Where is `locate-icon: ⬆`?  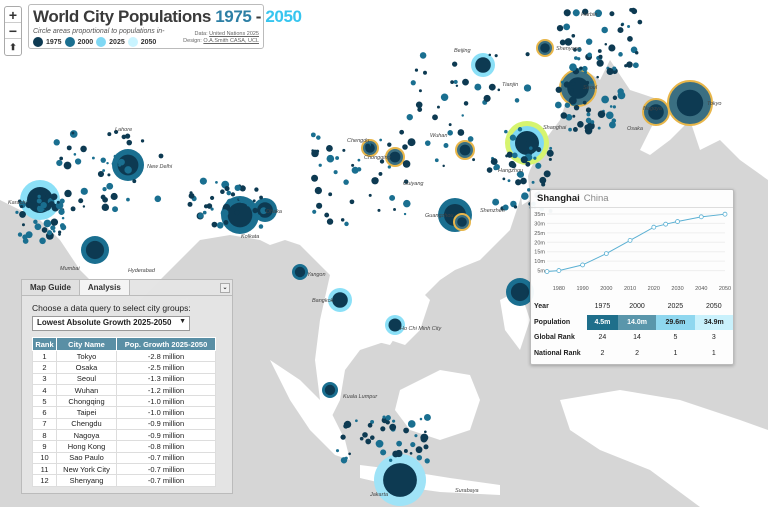 locate-icon: ⬆ is located at coordinates (13, 47).